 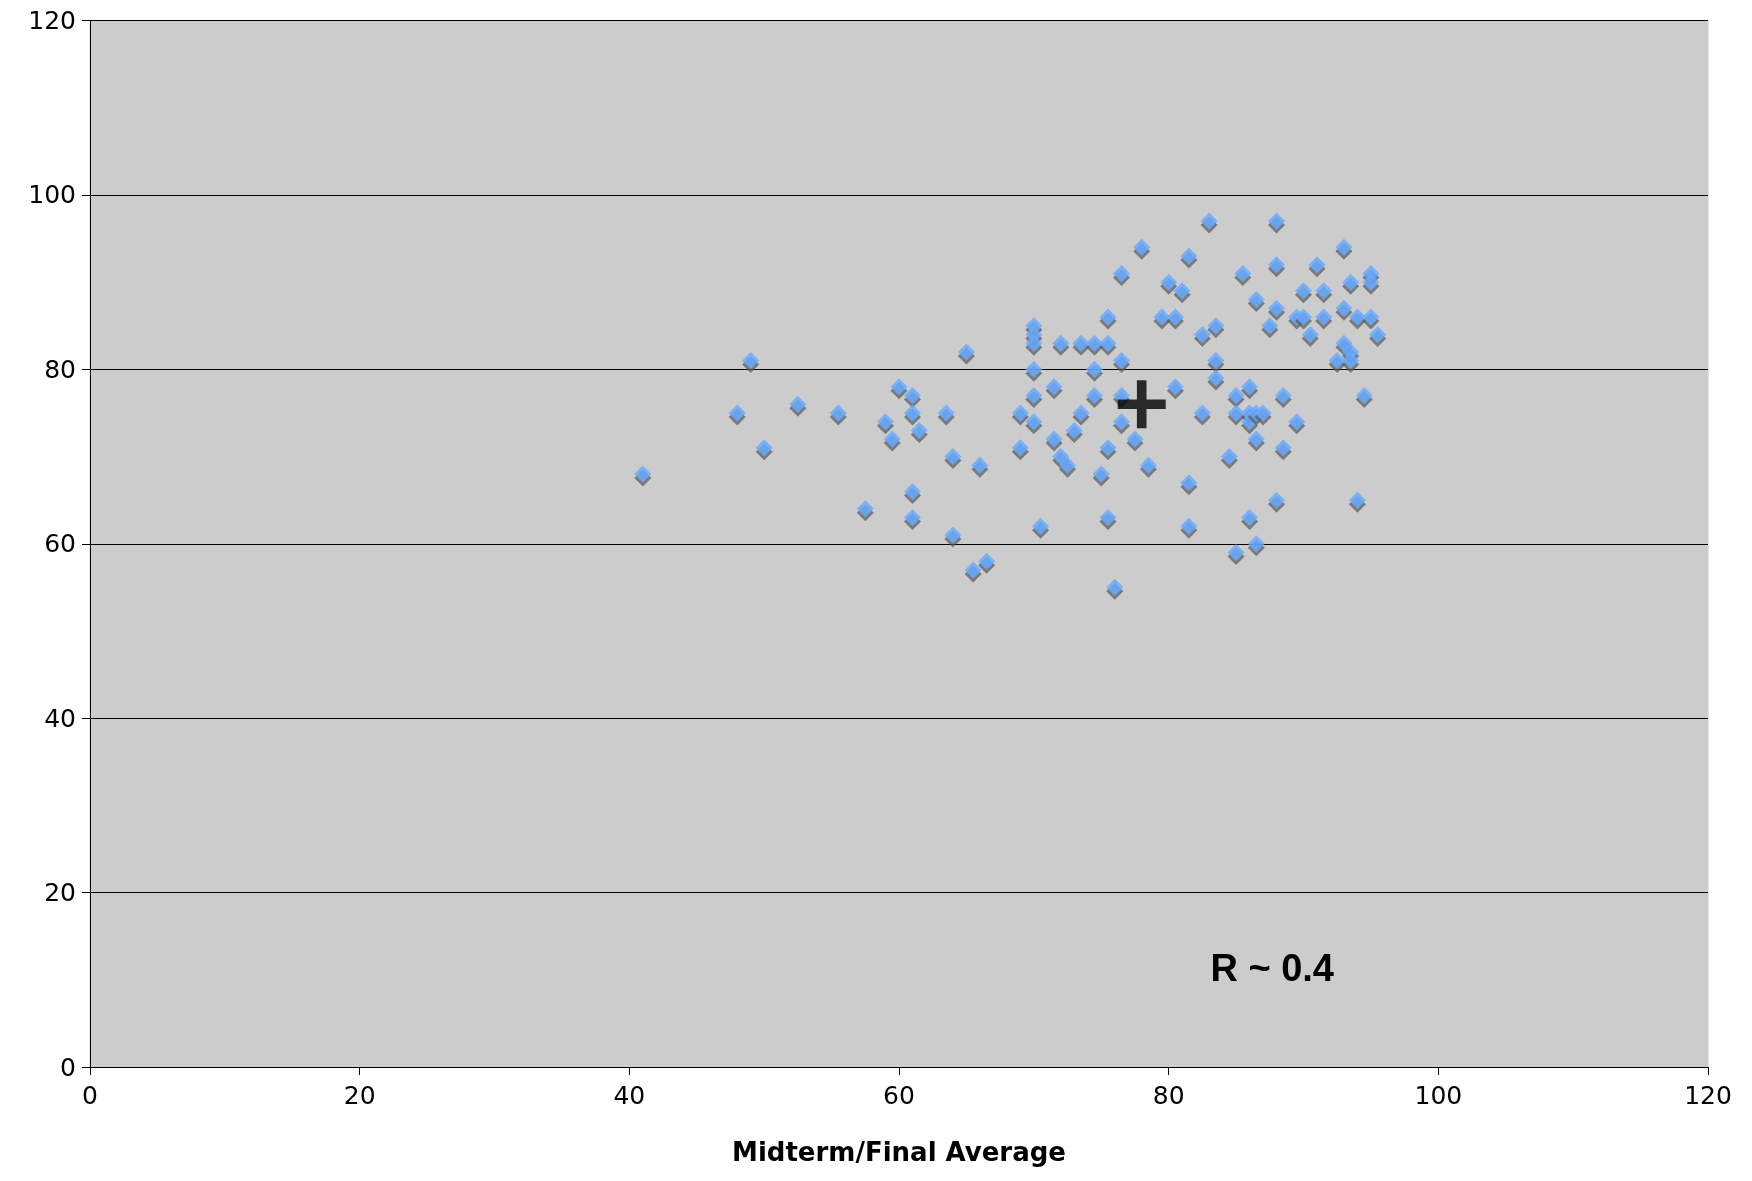 I want to click on y-tick-label: 20, so click(x=60, y=893).